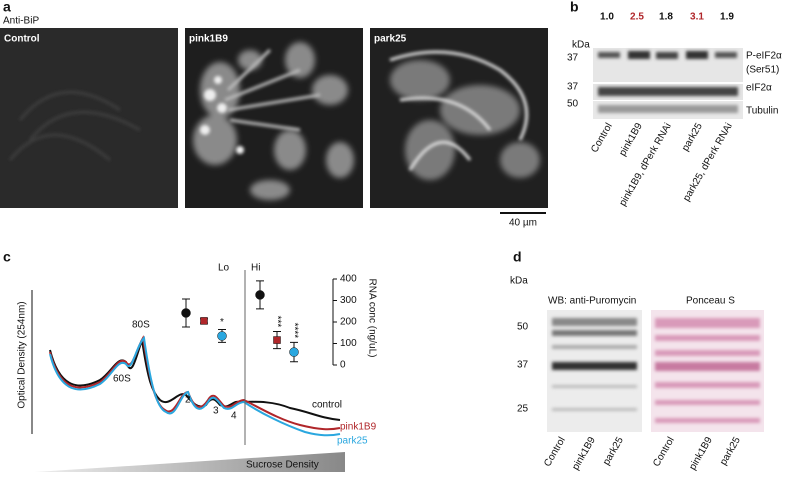 The image size is (792, 479). I want to click on peak-label: 2, so click(188, 400).